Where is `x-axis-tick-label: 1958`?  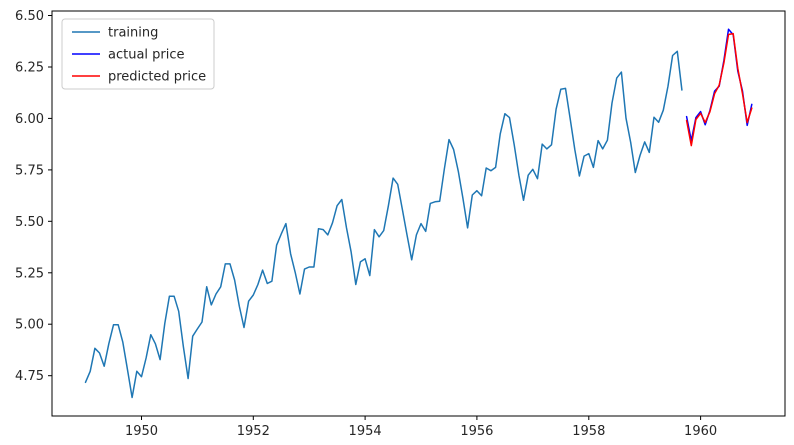 x-axis-tick-label: 1958 is located at coordinates (588, 431).